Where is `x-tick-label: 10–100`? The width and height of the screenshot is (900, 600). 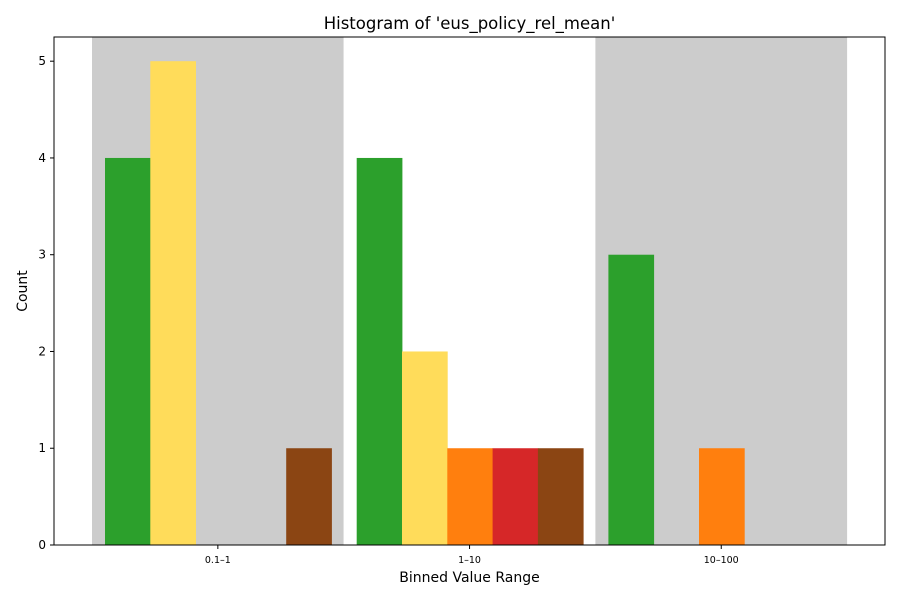
x-tick-label: 10–100 is located at coordinates (721, 560).